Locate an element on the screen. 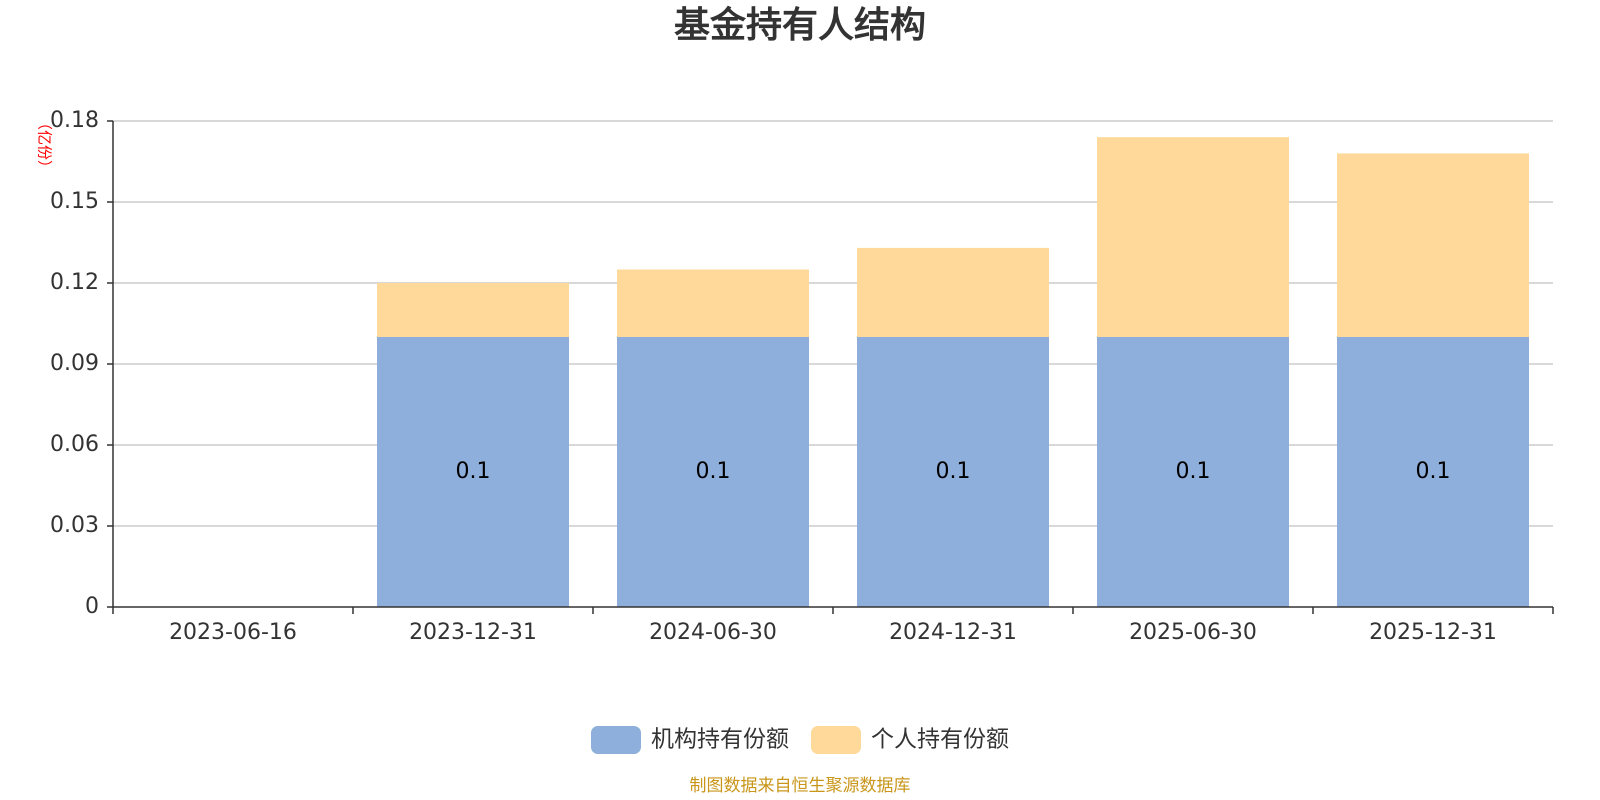 The image size is (1600, 800). legend: 机构持有份额 个人持有份额 is located at coordinates (800, 740).